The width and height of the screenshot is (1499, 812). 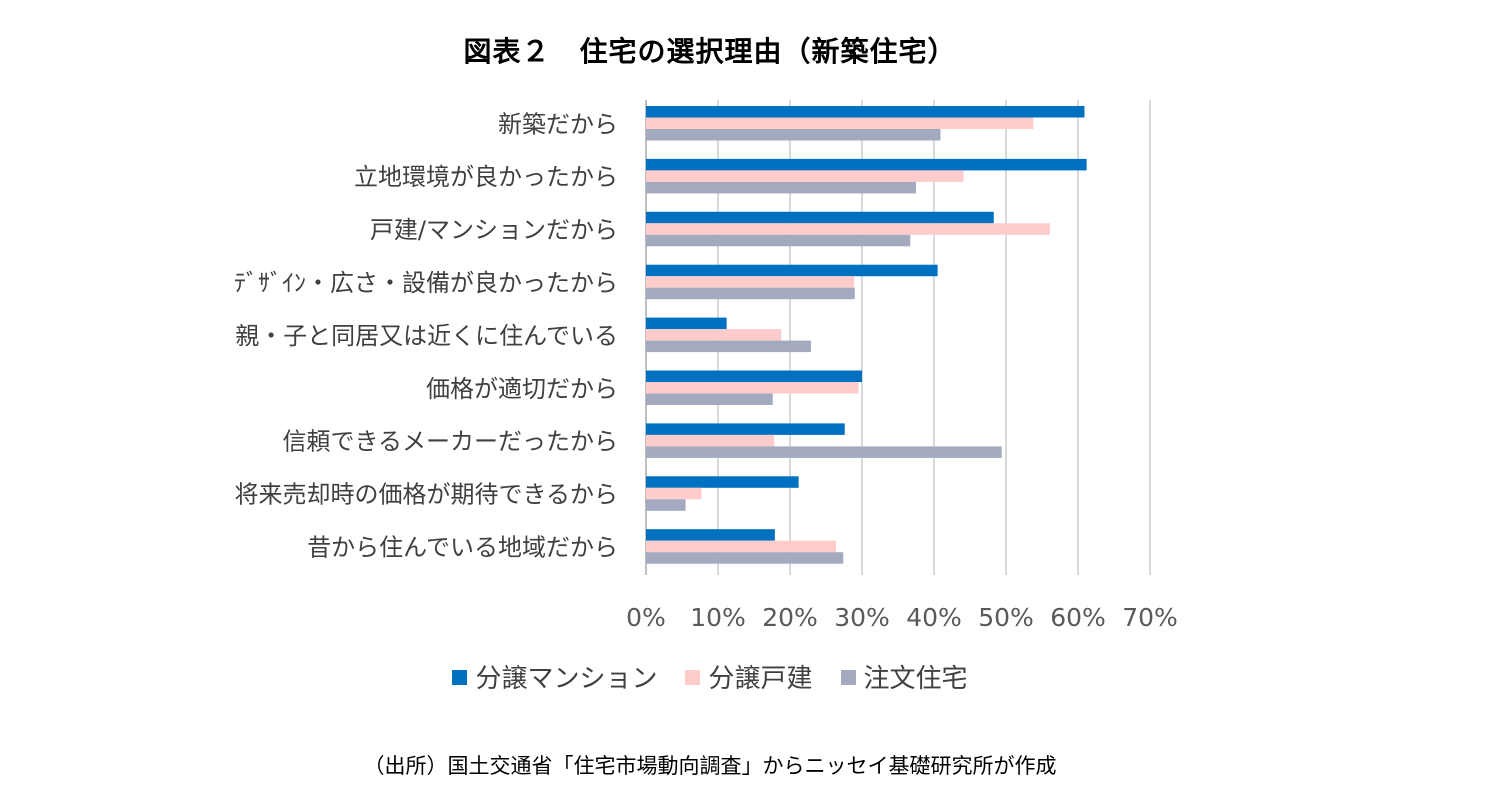 I want to click on chart-title: 図表２ 住宅の選択理由（新築住宅）, so click(x=710, y=51).